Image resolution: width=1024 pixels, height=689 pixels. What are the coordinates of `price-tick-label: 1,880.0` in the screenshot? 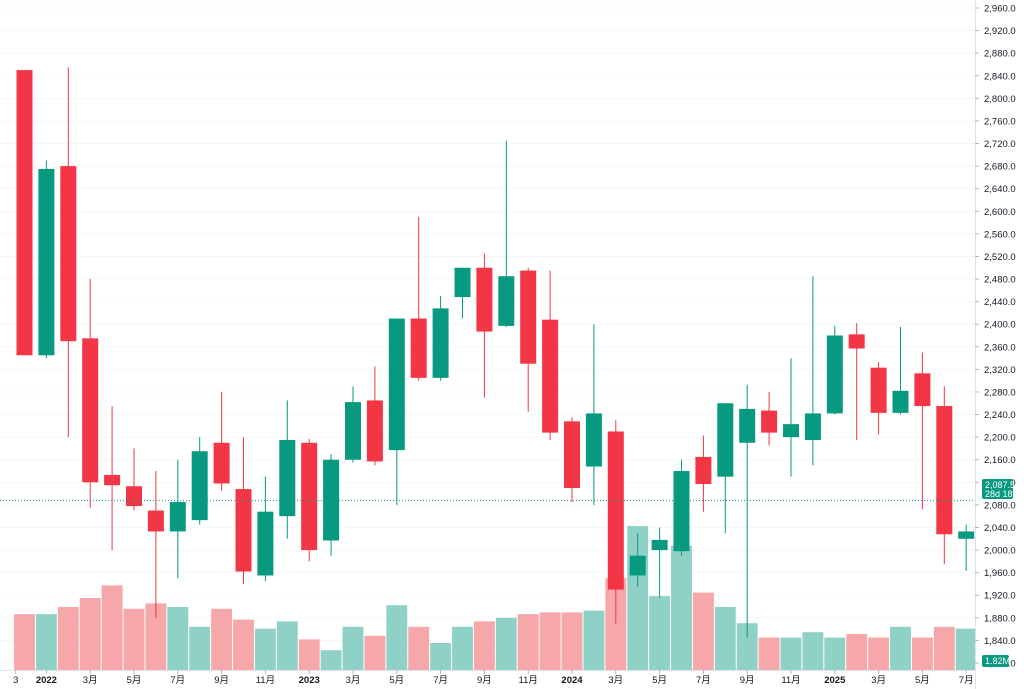 It's located at (1000, 618).